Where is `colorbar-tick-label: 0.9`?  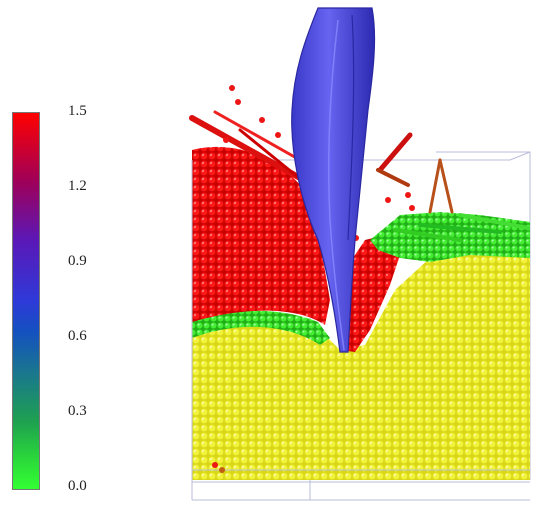
colorbar-tick-label: 0.9 is located at coordinates (77, 261).